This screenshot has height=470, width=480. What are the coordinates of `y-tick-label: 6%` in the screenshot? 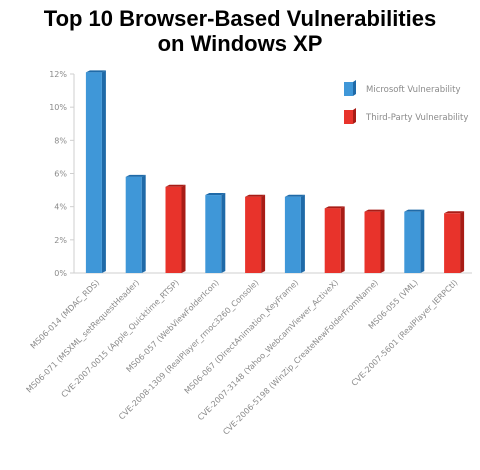 It's located at (60, 174).